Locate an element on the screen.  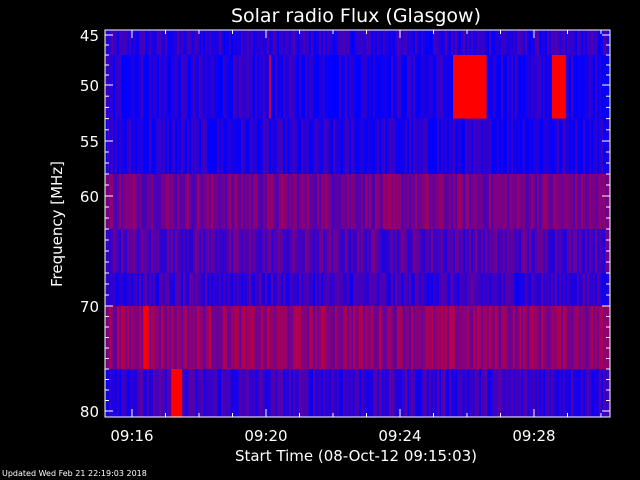
radio-burst is located at coordinates (269, 87).